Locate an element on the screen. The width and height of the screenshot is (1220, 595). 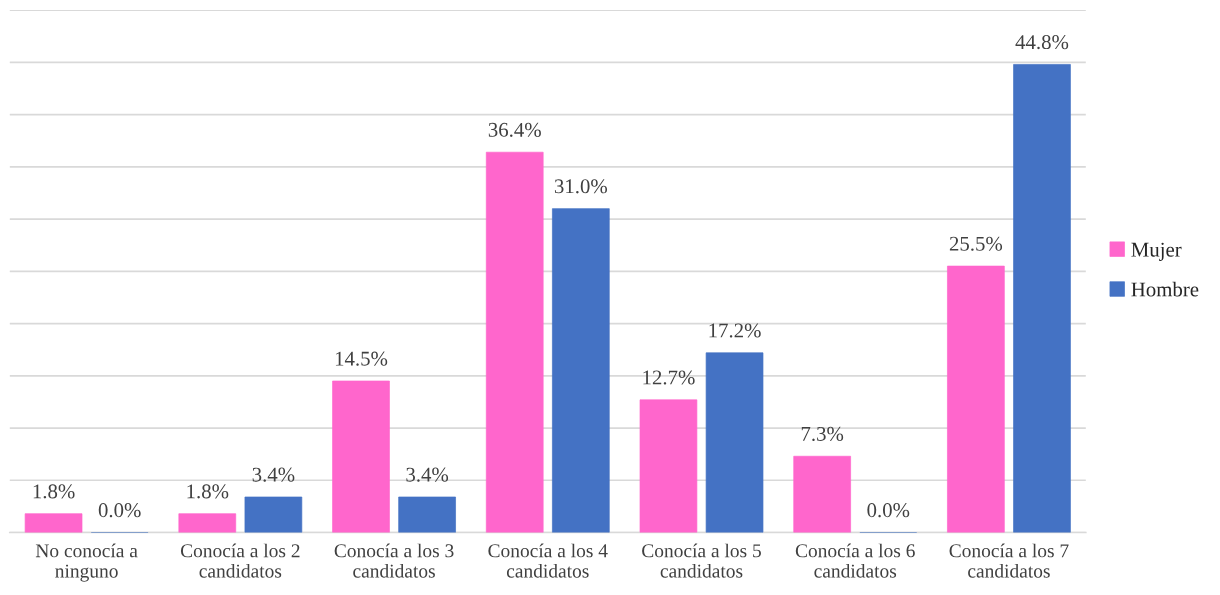
legend-label: Mujer is located at coordinates (1156, 251).